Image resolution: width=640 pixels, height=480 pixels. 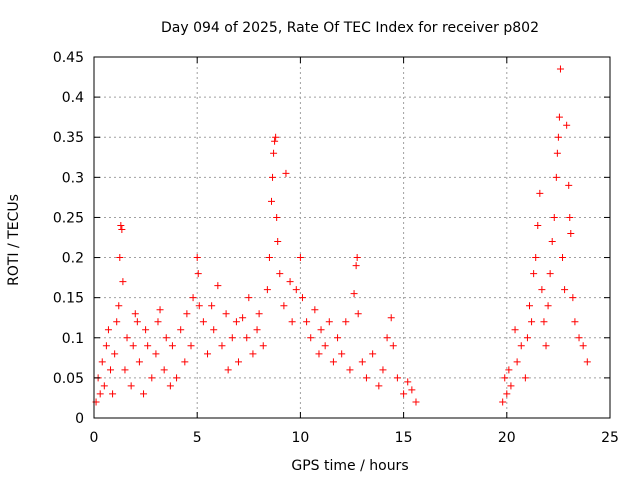 I want to click on y-tick-label: 0.1, so click(x=73, y=339).